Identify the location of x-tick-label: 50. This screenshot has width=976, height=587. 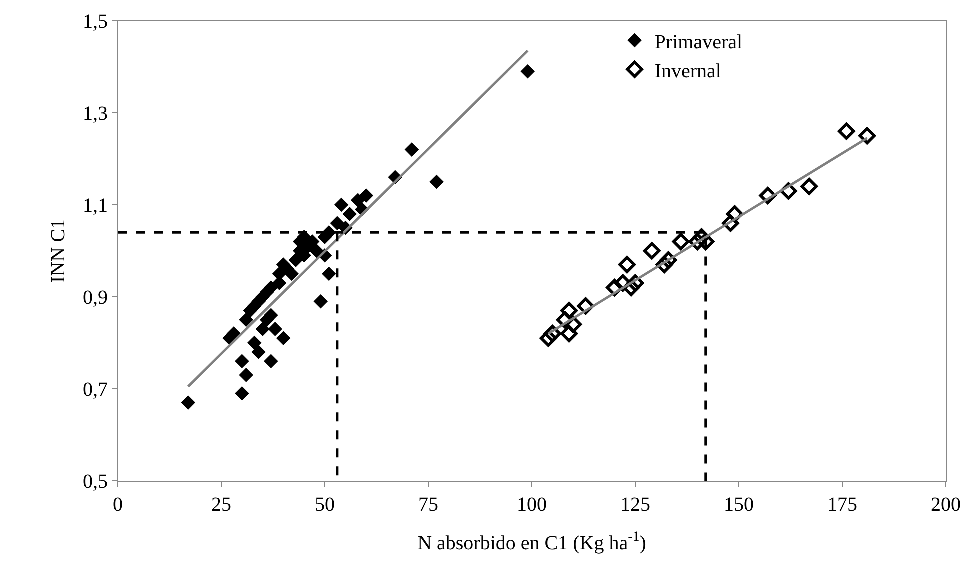
(325, 505).